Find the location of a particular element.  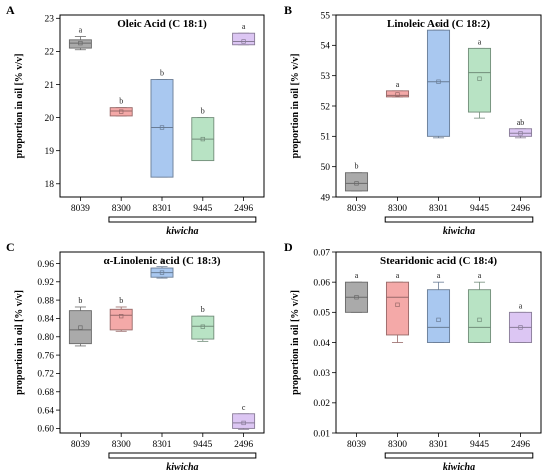

y-tick-label: 0.01 is located at coordinates (321, 434).